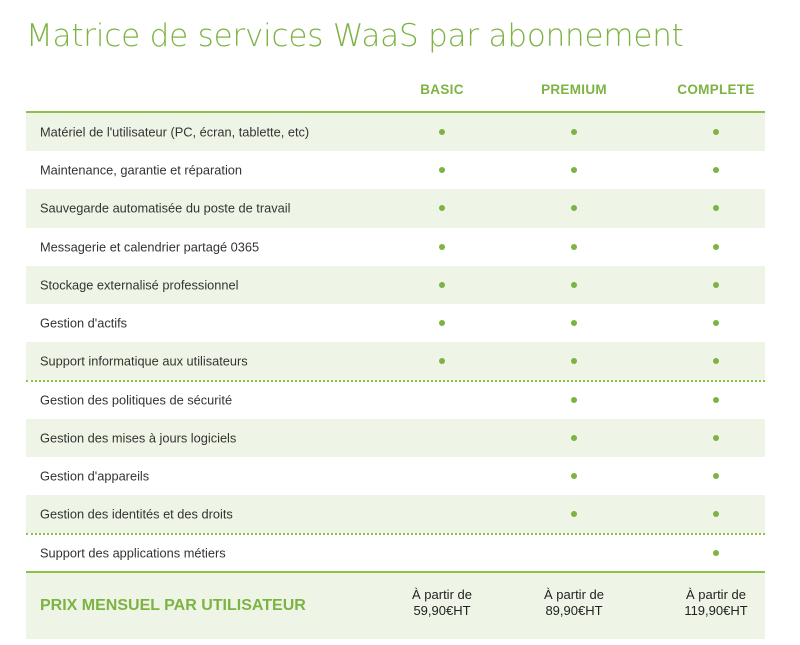 This screenshot has height=645, width=800. I want to click on row-label: Stockage externalisé professionnel, so click(139, 285).